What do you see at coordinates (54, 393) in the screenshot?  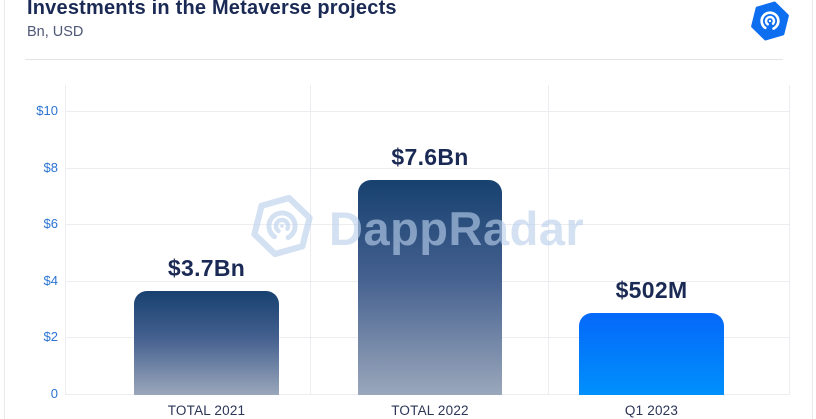 I see `y-axis-tick-0: 0` at bounding box center [54, 393].